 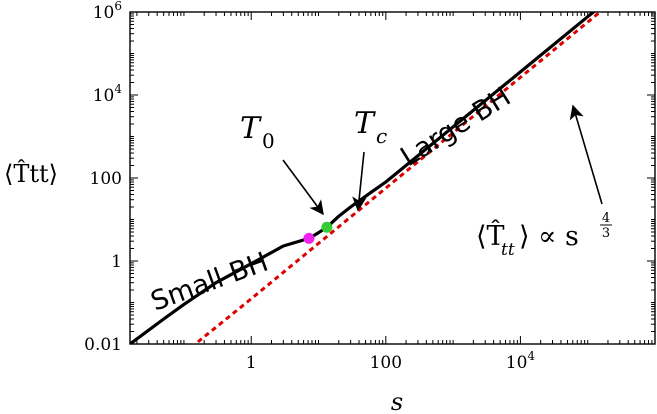 I want to click on x-tick-label: 1, so click(x=251, y=363).